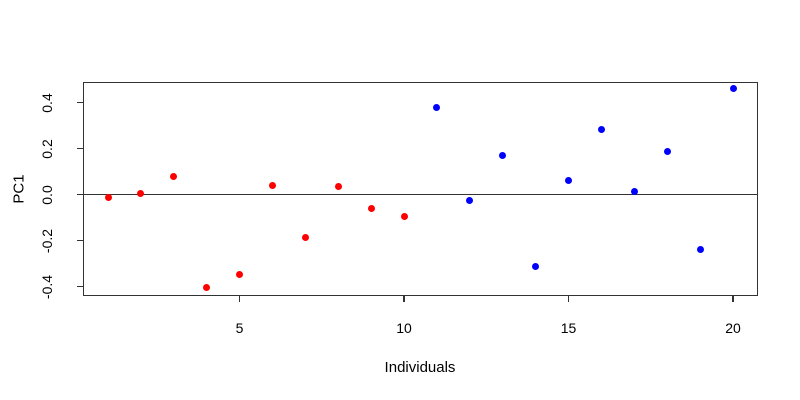 This screenshot has height=400, width=800. Describe the element at coordinates (568, 328) in the screenshot. I see `x-axis-tick-label: 15` at that location.